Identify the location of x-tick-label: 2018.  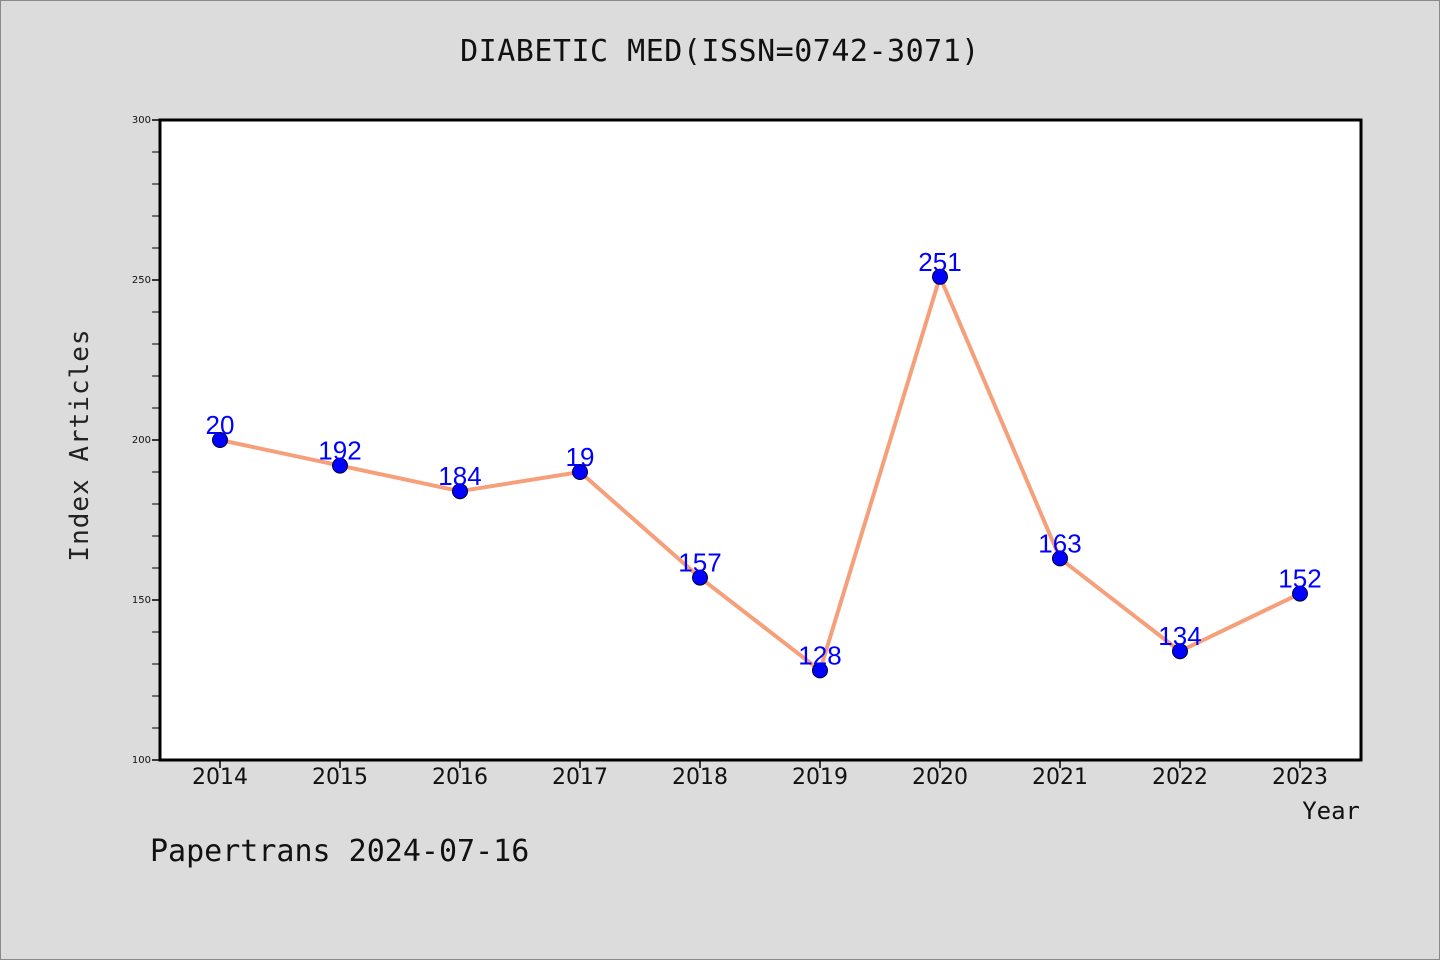
(700, 777).